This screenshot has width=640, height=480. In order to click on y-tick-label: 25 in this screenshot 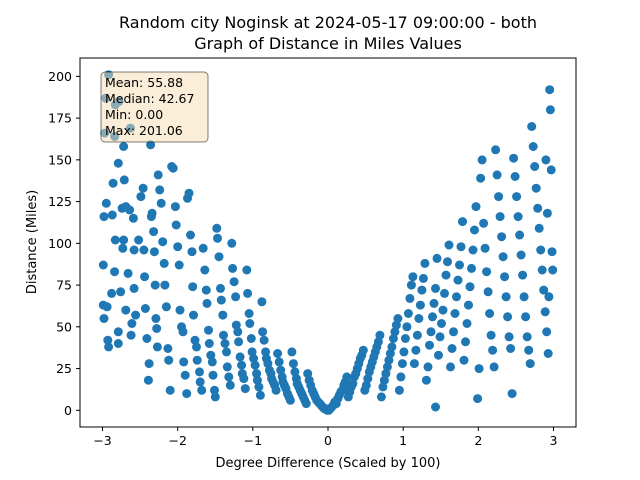, I will do `click(64, 368)`.